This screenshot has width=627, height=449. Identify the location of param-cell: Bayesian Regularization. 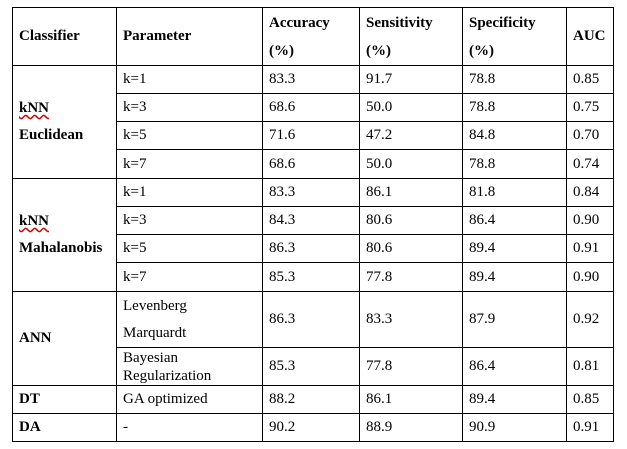
(189, 366).